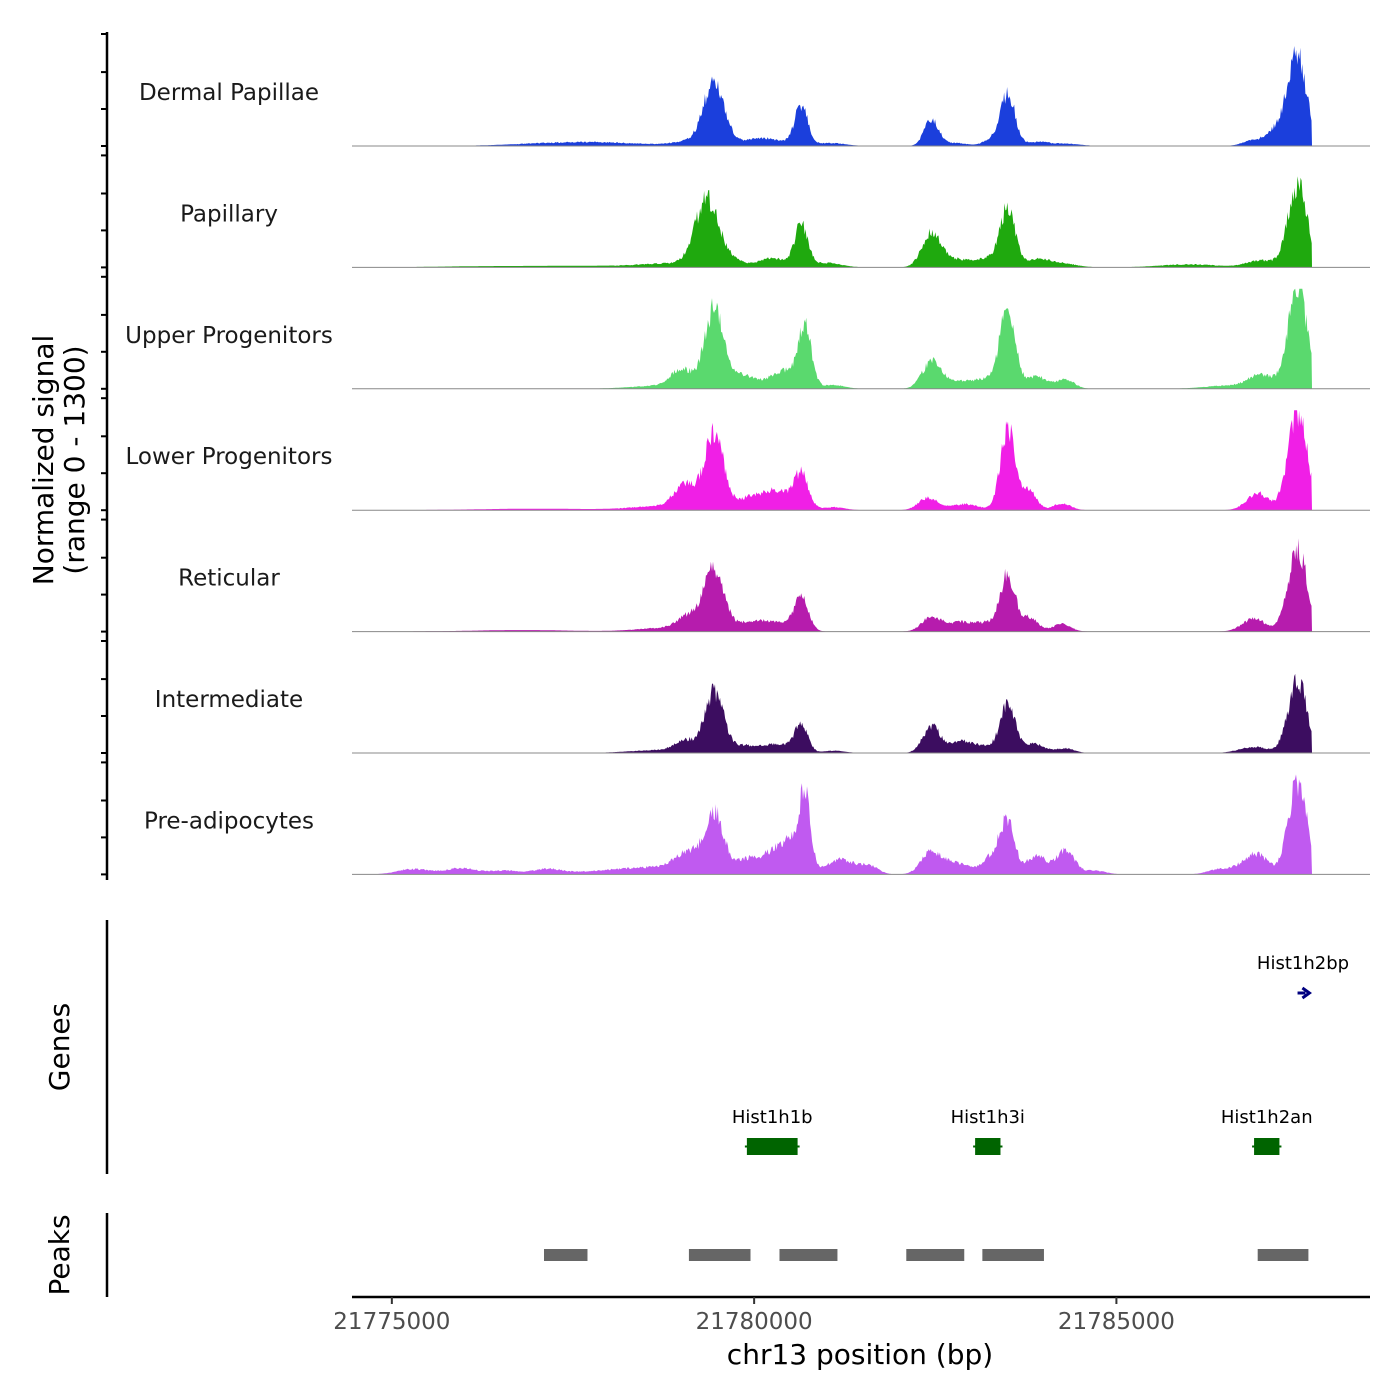 Image resolution: width=1400 pixels, height=1400 pixels. Describe the element at coordinates (772, 1117) in the screenshot. I see `gene-label-1: Hist1h1b` at that location.